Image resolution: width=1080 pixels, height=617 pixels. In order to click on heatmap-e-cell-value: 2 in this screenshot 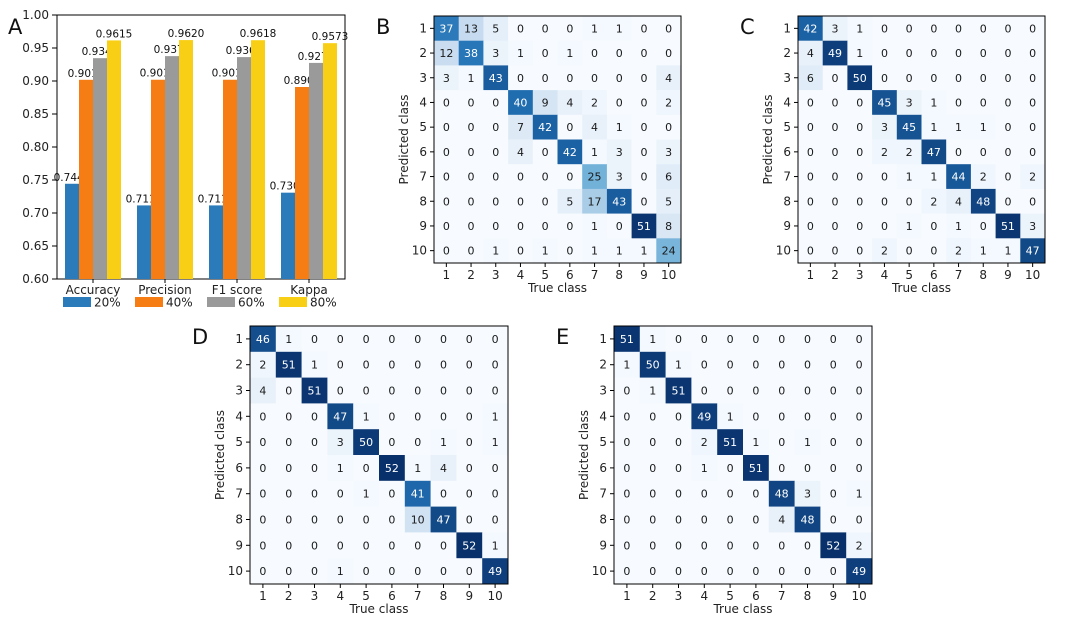, I will do `click(859, 545)`.